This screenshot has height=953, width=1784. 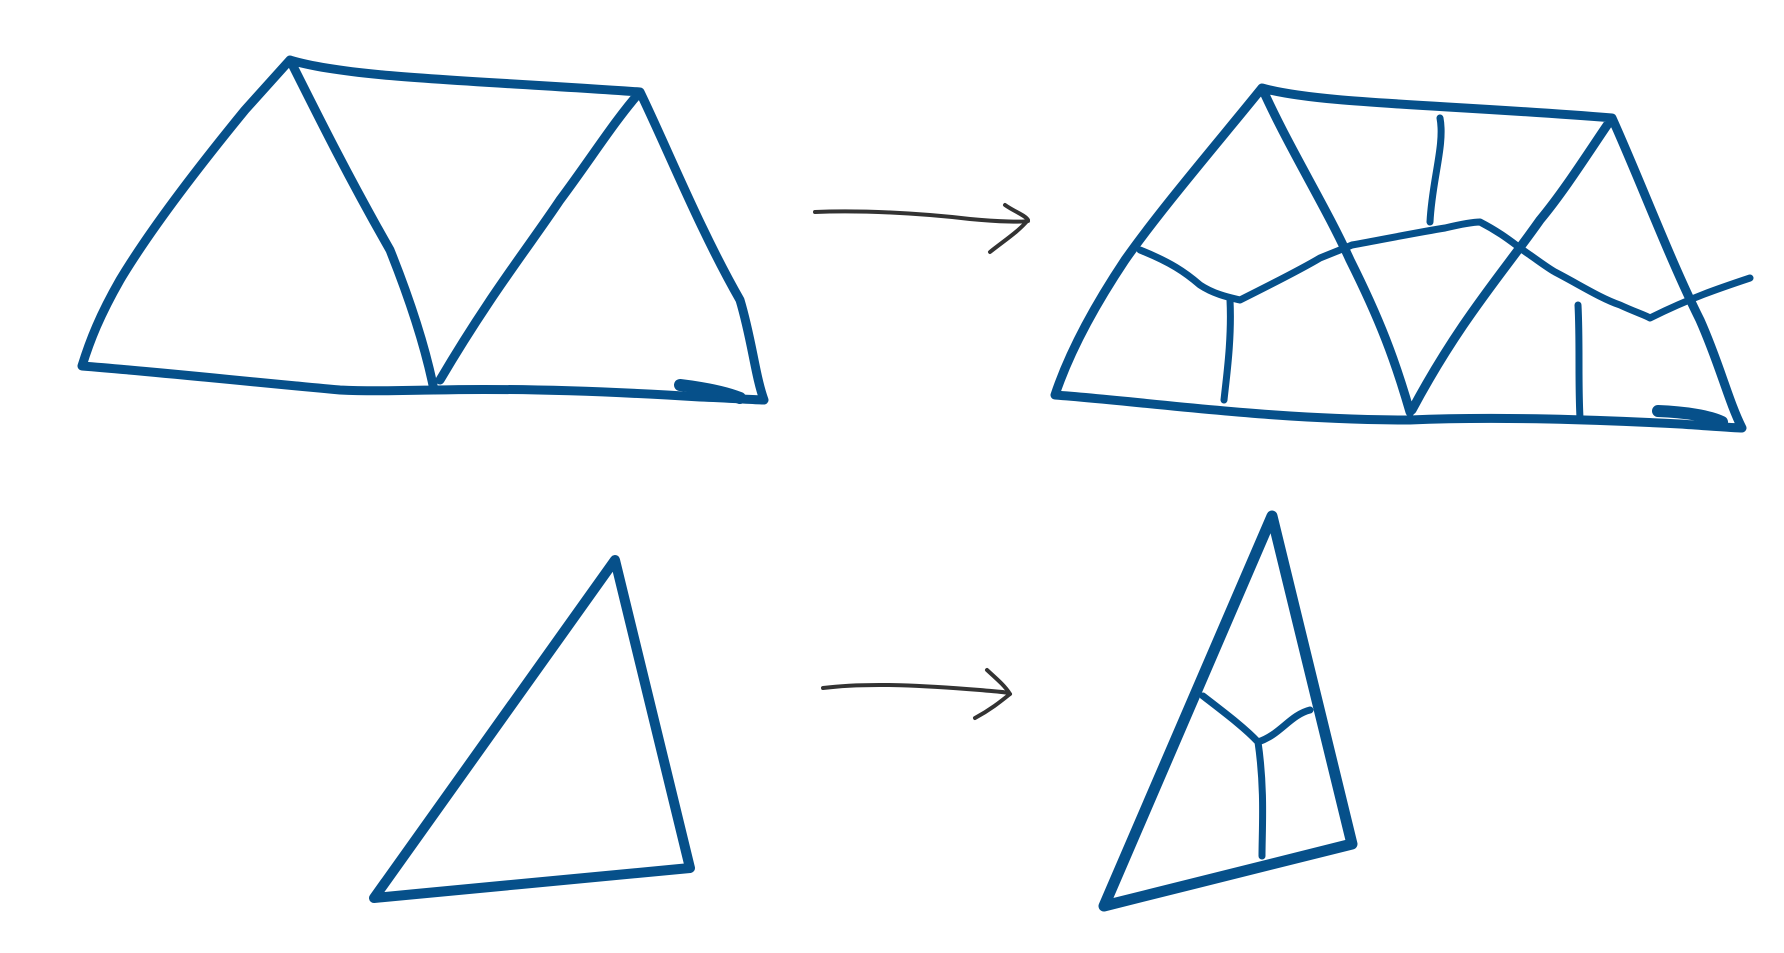 I want to click on source-triangle, so click(x=532, y=729).